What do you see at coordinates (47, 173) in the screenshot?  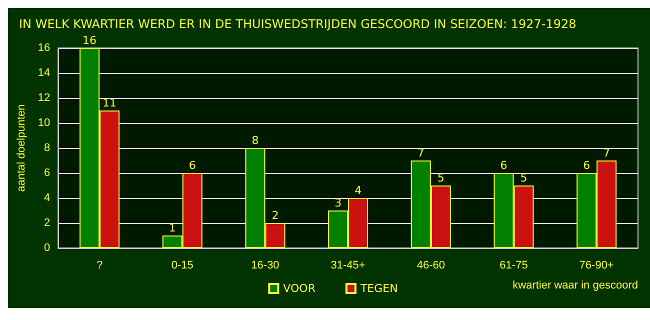 I see `y-tick-label: 6` at bounding box center [47, 173].